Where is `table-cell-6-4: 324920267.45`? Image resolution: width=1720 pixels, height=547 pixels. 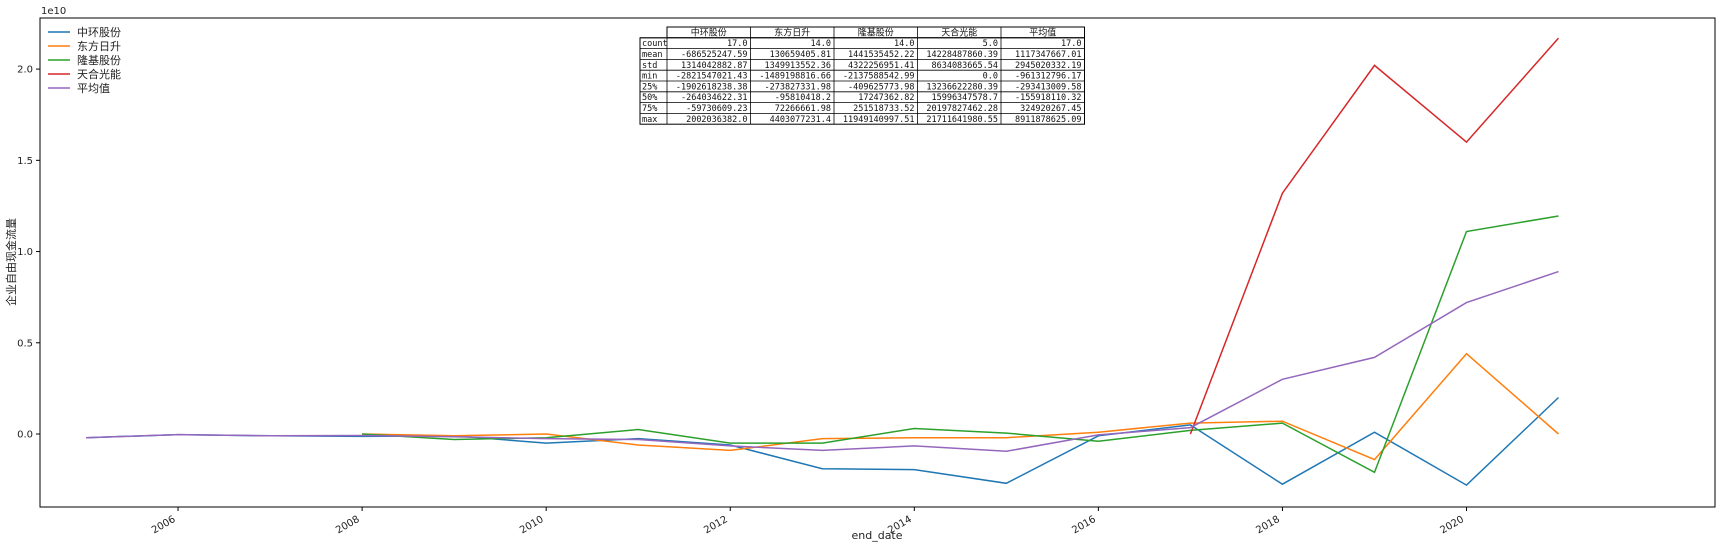
table-cell-6-4: 324920267.45 is located at coordinates (1050, 109).